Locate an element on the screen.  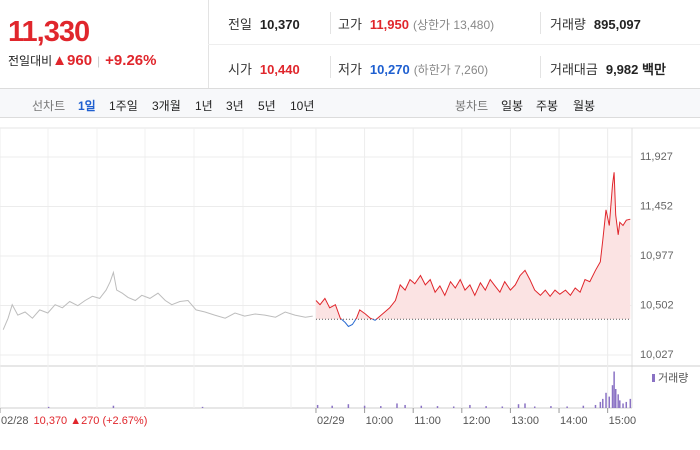
info-cell: 거래대금 9,982 백만 is located at coordinates (608, 68).